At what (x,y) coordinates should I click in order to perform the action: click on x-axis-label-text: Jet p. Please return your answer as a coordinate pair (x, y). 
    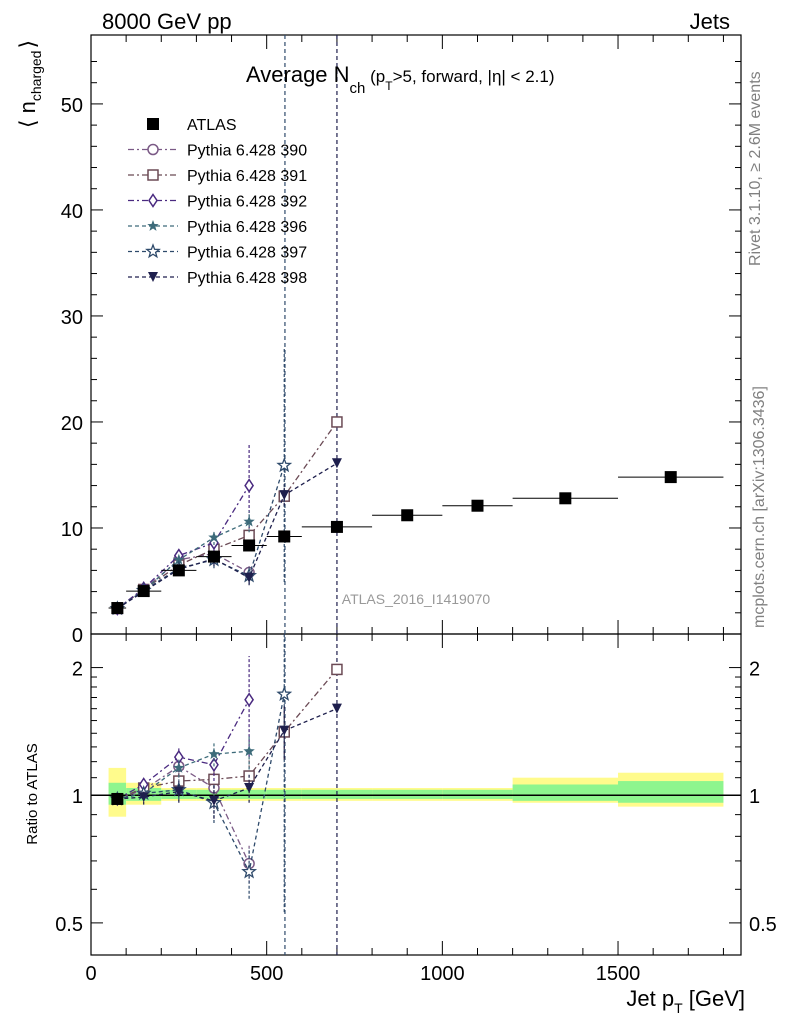
    Looking at the image, I should click on (650, 998).